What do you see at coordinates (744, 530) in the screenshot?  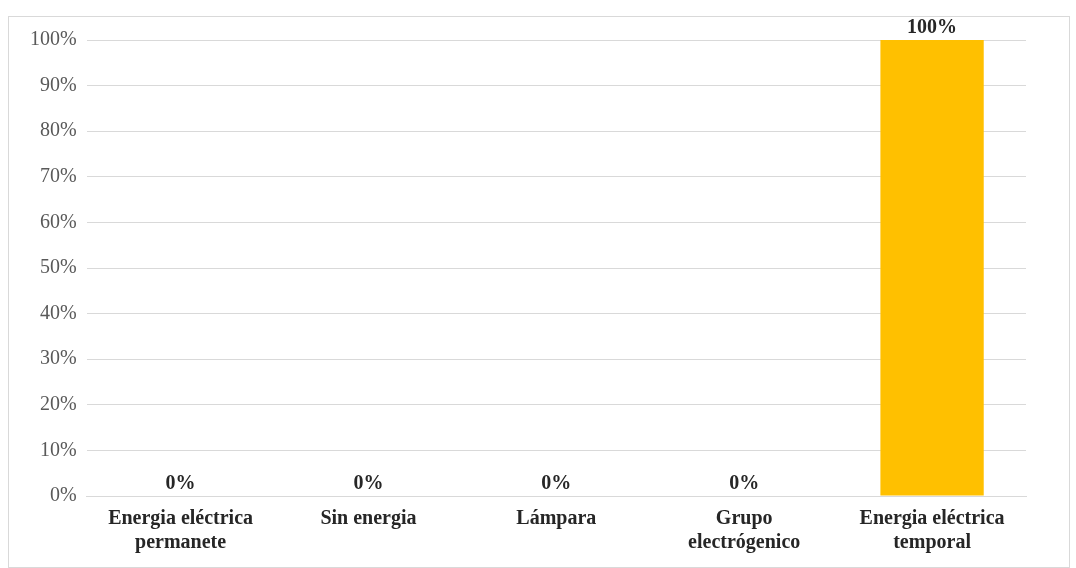 I see `x-tick-label: Grupo electrógenico` at bounding box center [744, 530].